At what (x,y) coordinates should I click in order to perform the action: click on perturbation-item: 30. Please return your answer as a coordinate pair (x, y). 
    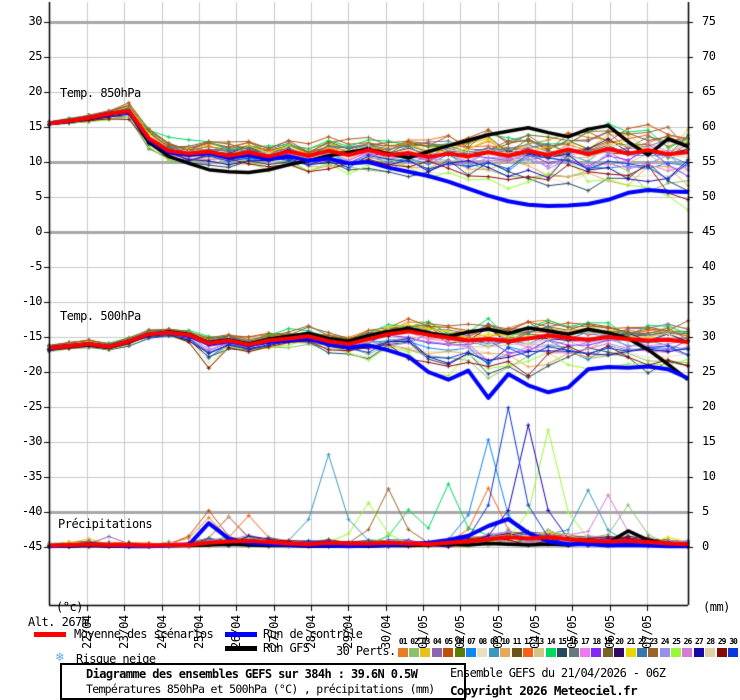
    Looking at the image, I should click on (733, 647).